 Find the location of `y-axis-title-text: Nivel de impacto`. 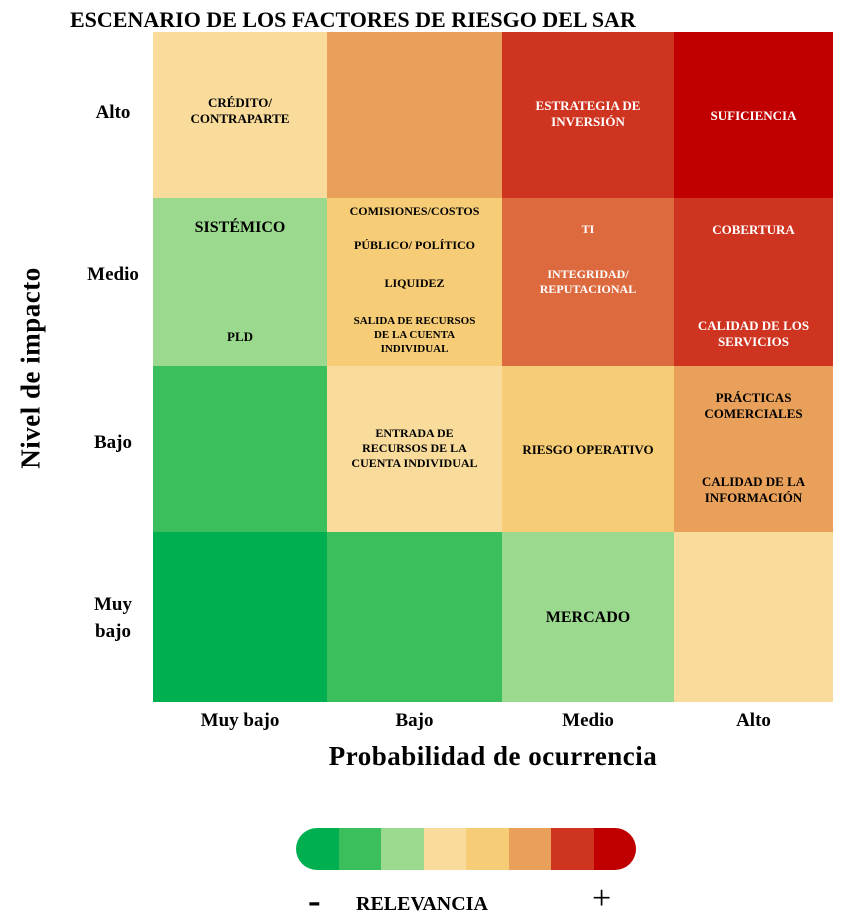

y-axis-title-text: Nivel de impacto is located at coordinates (30, 368).